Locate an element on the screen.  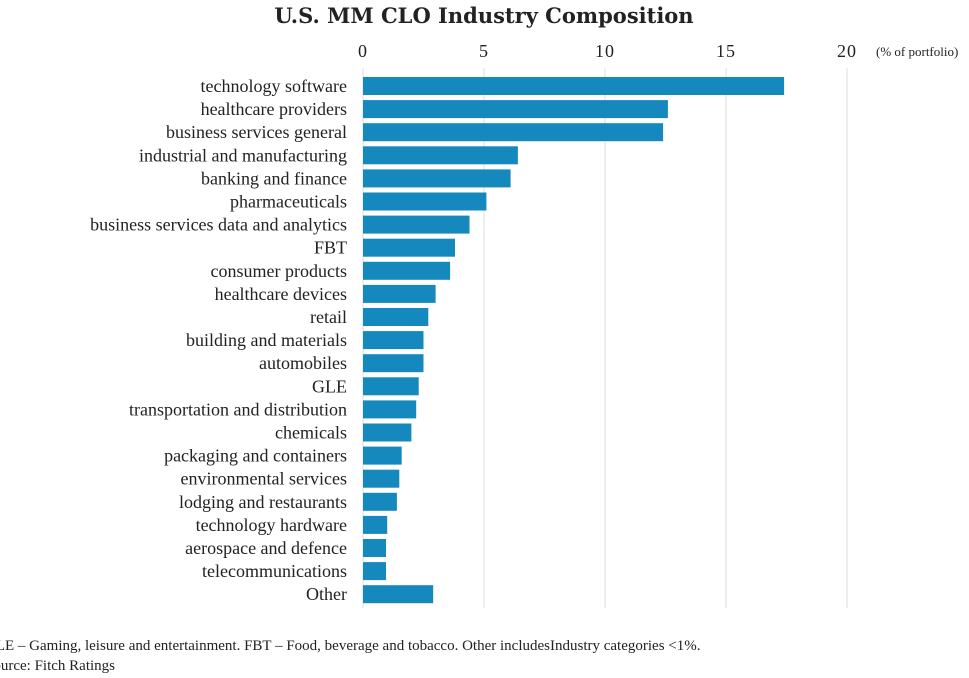
bar-consumer-products is located at coordinates (407, 270).